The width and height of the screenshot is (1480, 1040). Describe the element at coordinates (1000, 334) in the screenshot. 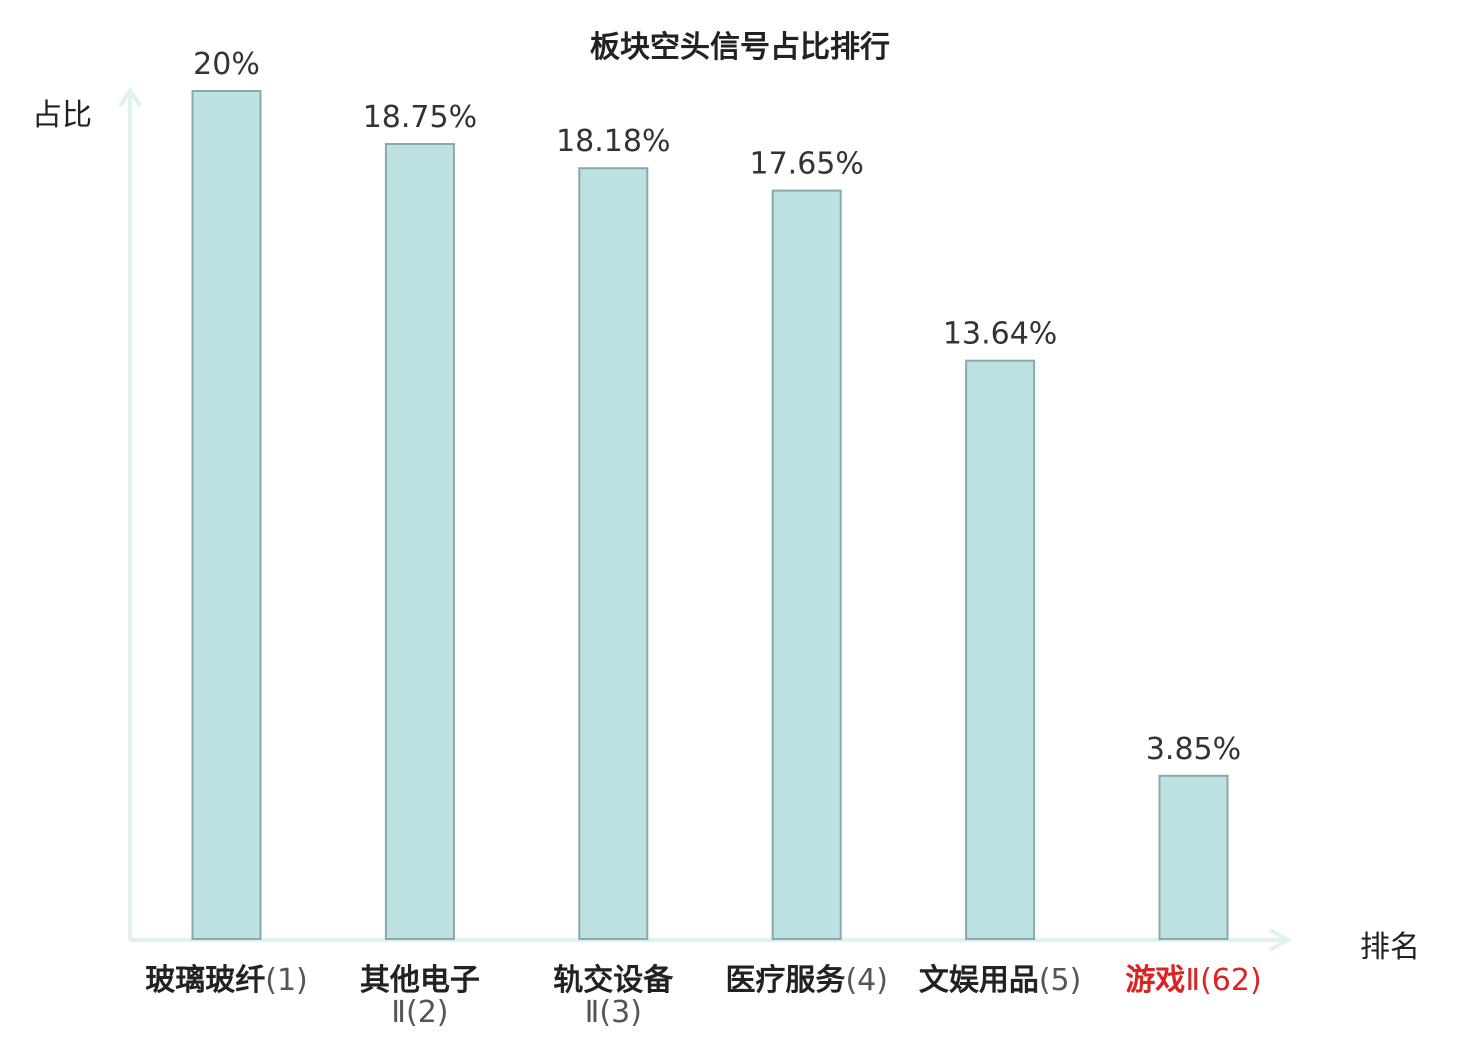

I see `value-label-5: 13.64%` at that location.